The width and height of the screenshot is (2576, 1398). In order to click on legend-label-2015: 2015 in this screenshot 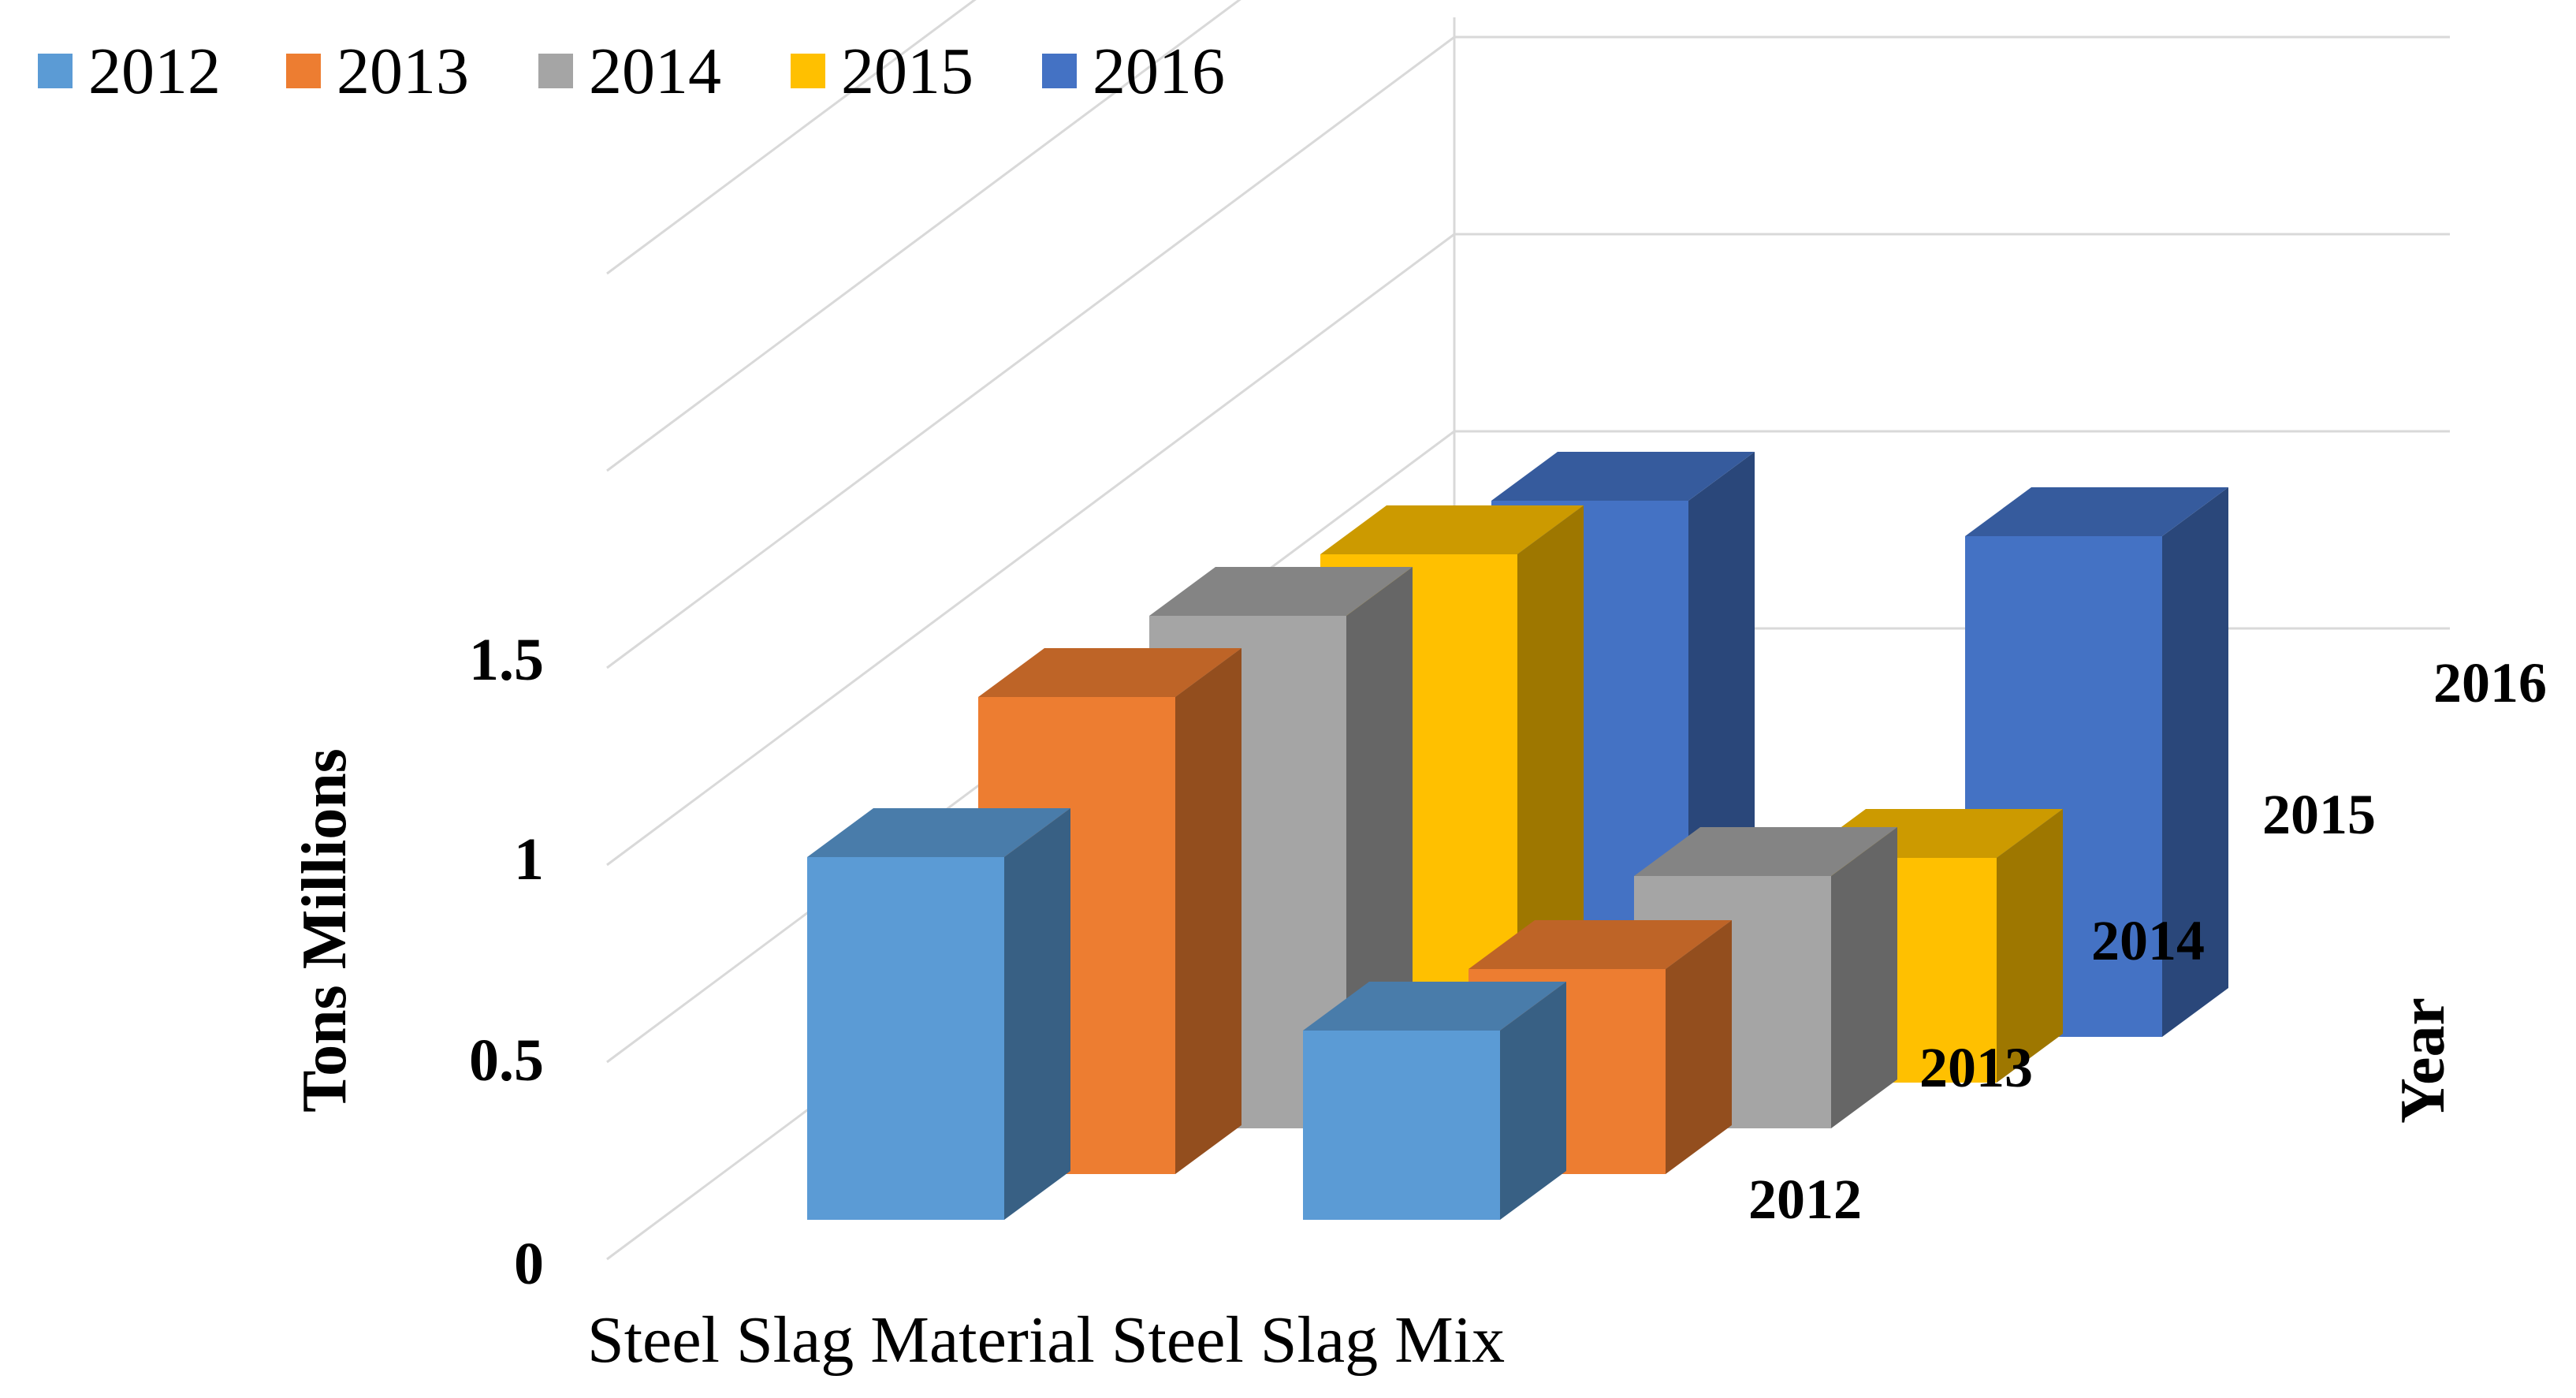, I will do `click(907, 71)`.